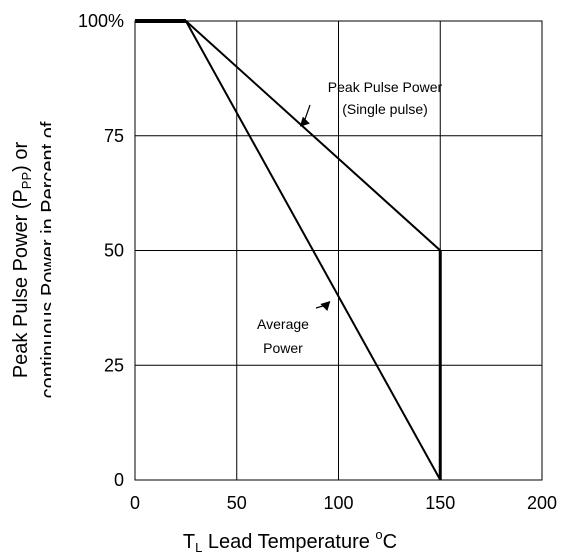  What do you see at coordinates (114, 365) in the screenshot?
I see `y-tick-label-25: 25` at bounding box center [114, 365].